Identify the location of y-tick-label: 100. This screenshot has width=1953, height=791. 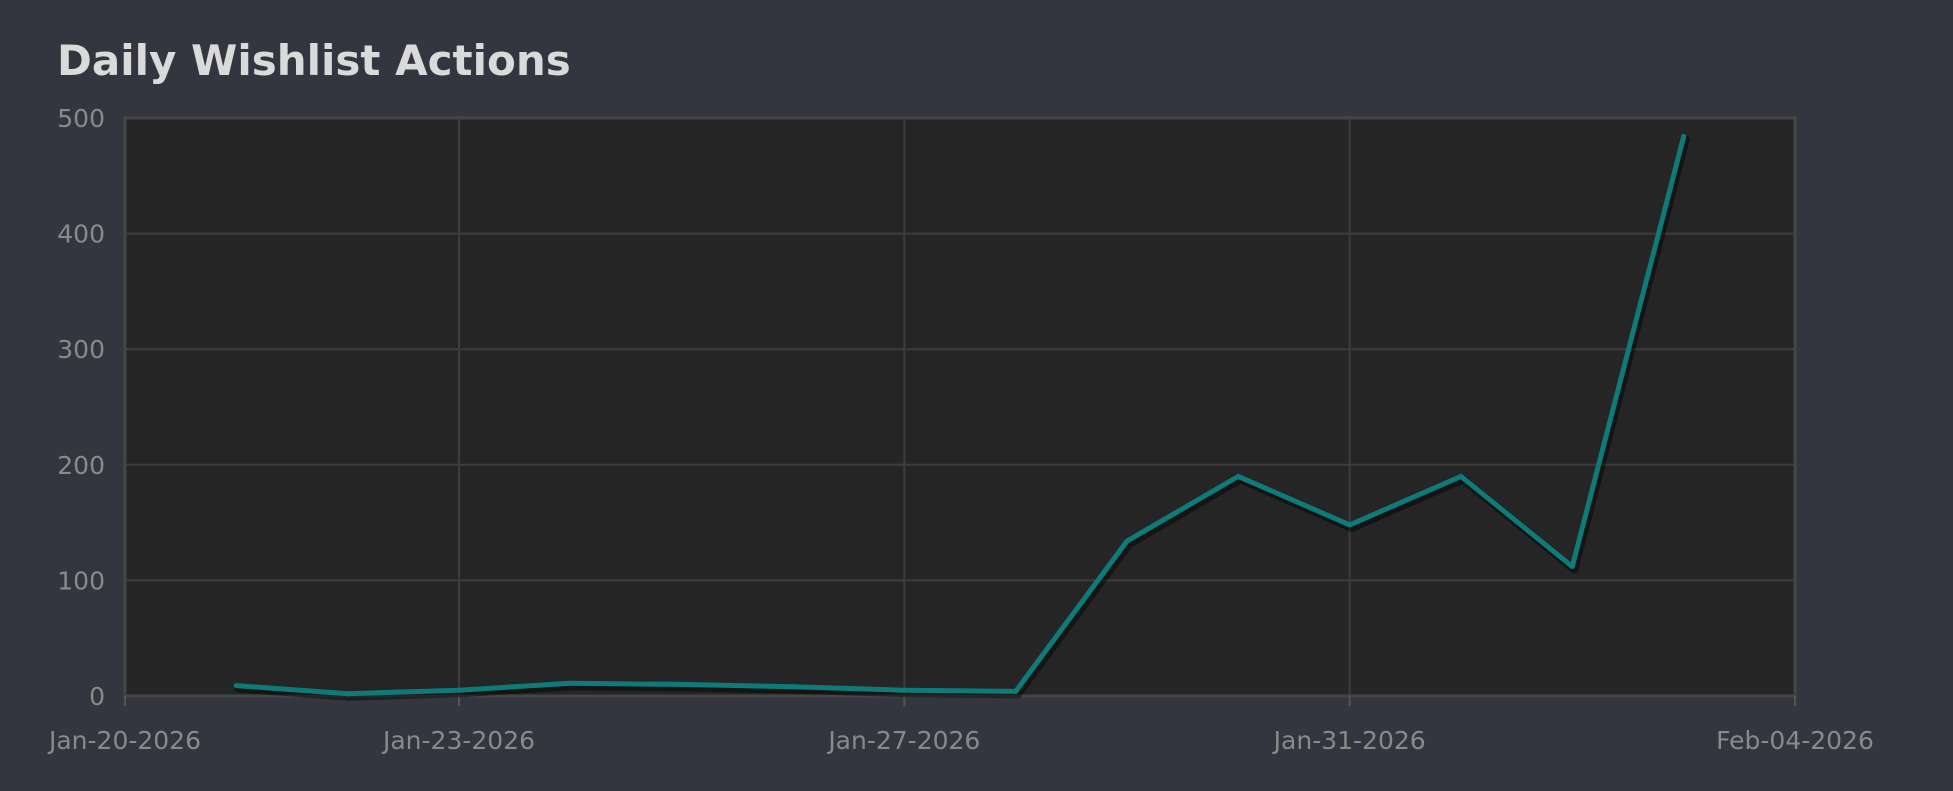
(81, 580).